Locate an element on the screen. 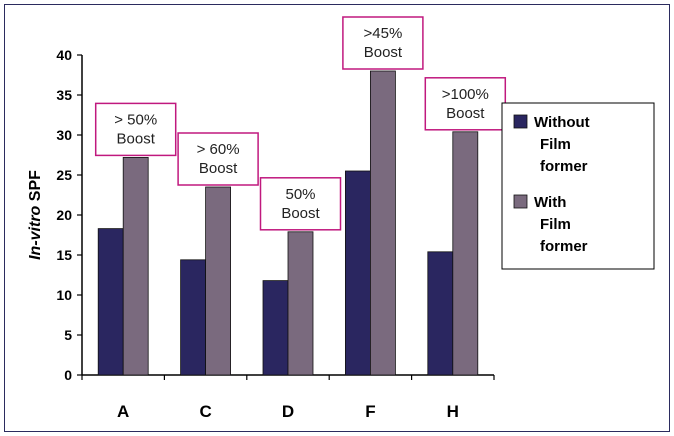  x-tick-label: H is located at coordinates (453, 411).